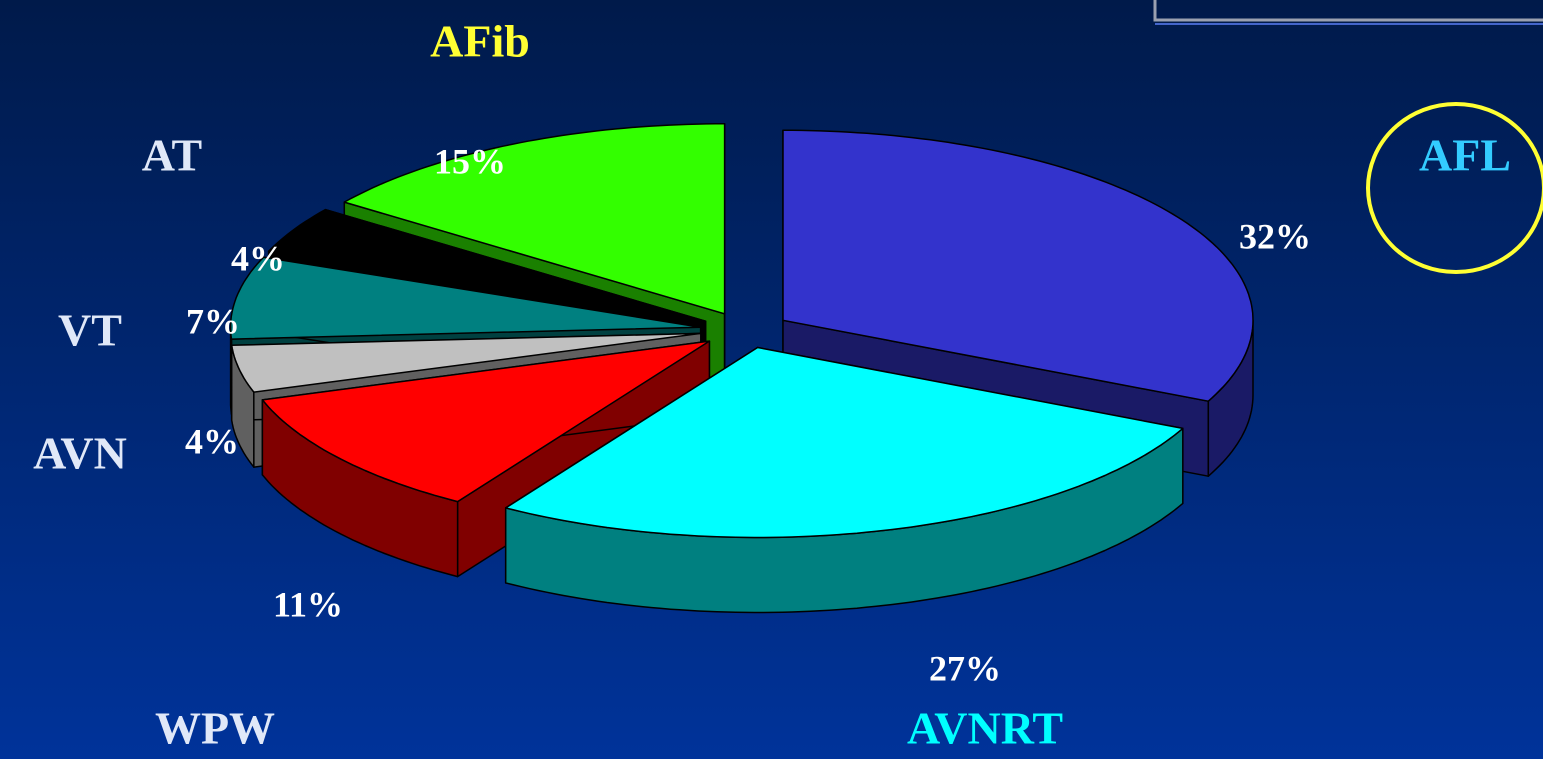  What do you see at coordinates (985, 728) in the screenshot?
I see `category-label: AVNRT` at bounding box center [985, 728].